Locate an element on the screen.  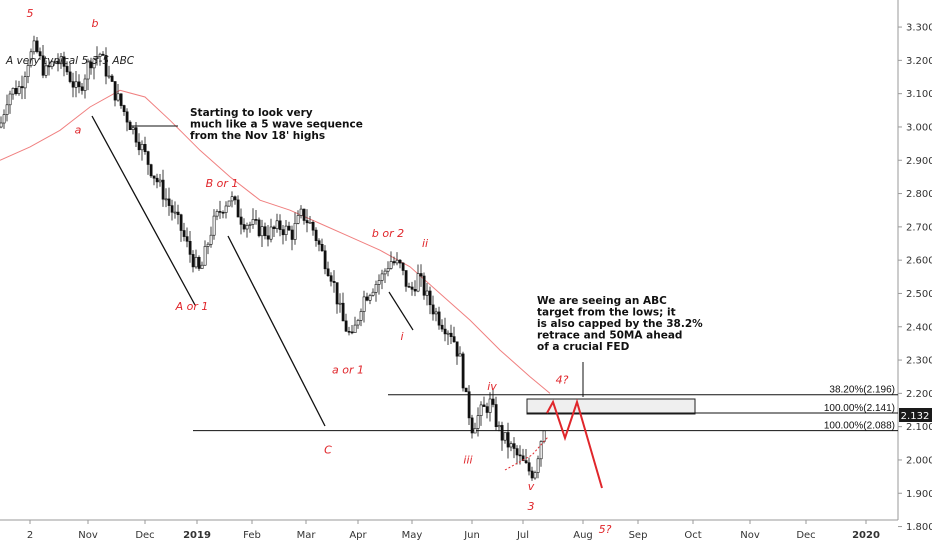
wave-label: C is located at coordinates (328, 449).